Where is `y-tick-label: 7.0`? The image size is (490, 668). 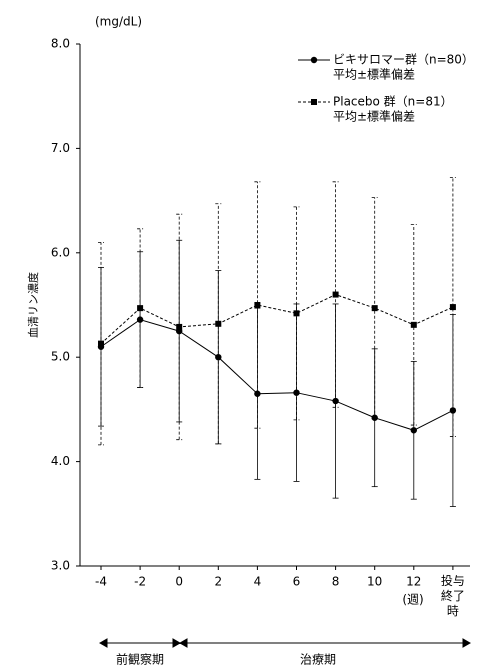 y-tick-label: 7.0 is located at coordinates (60, 148).